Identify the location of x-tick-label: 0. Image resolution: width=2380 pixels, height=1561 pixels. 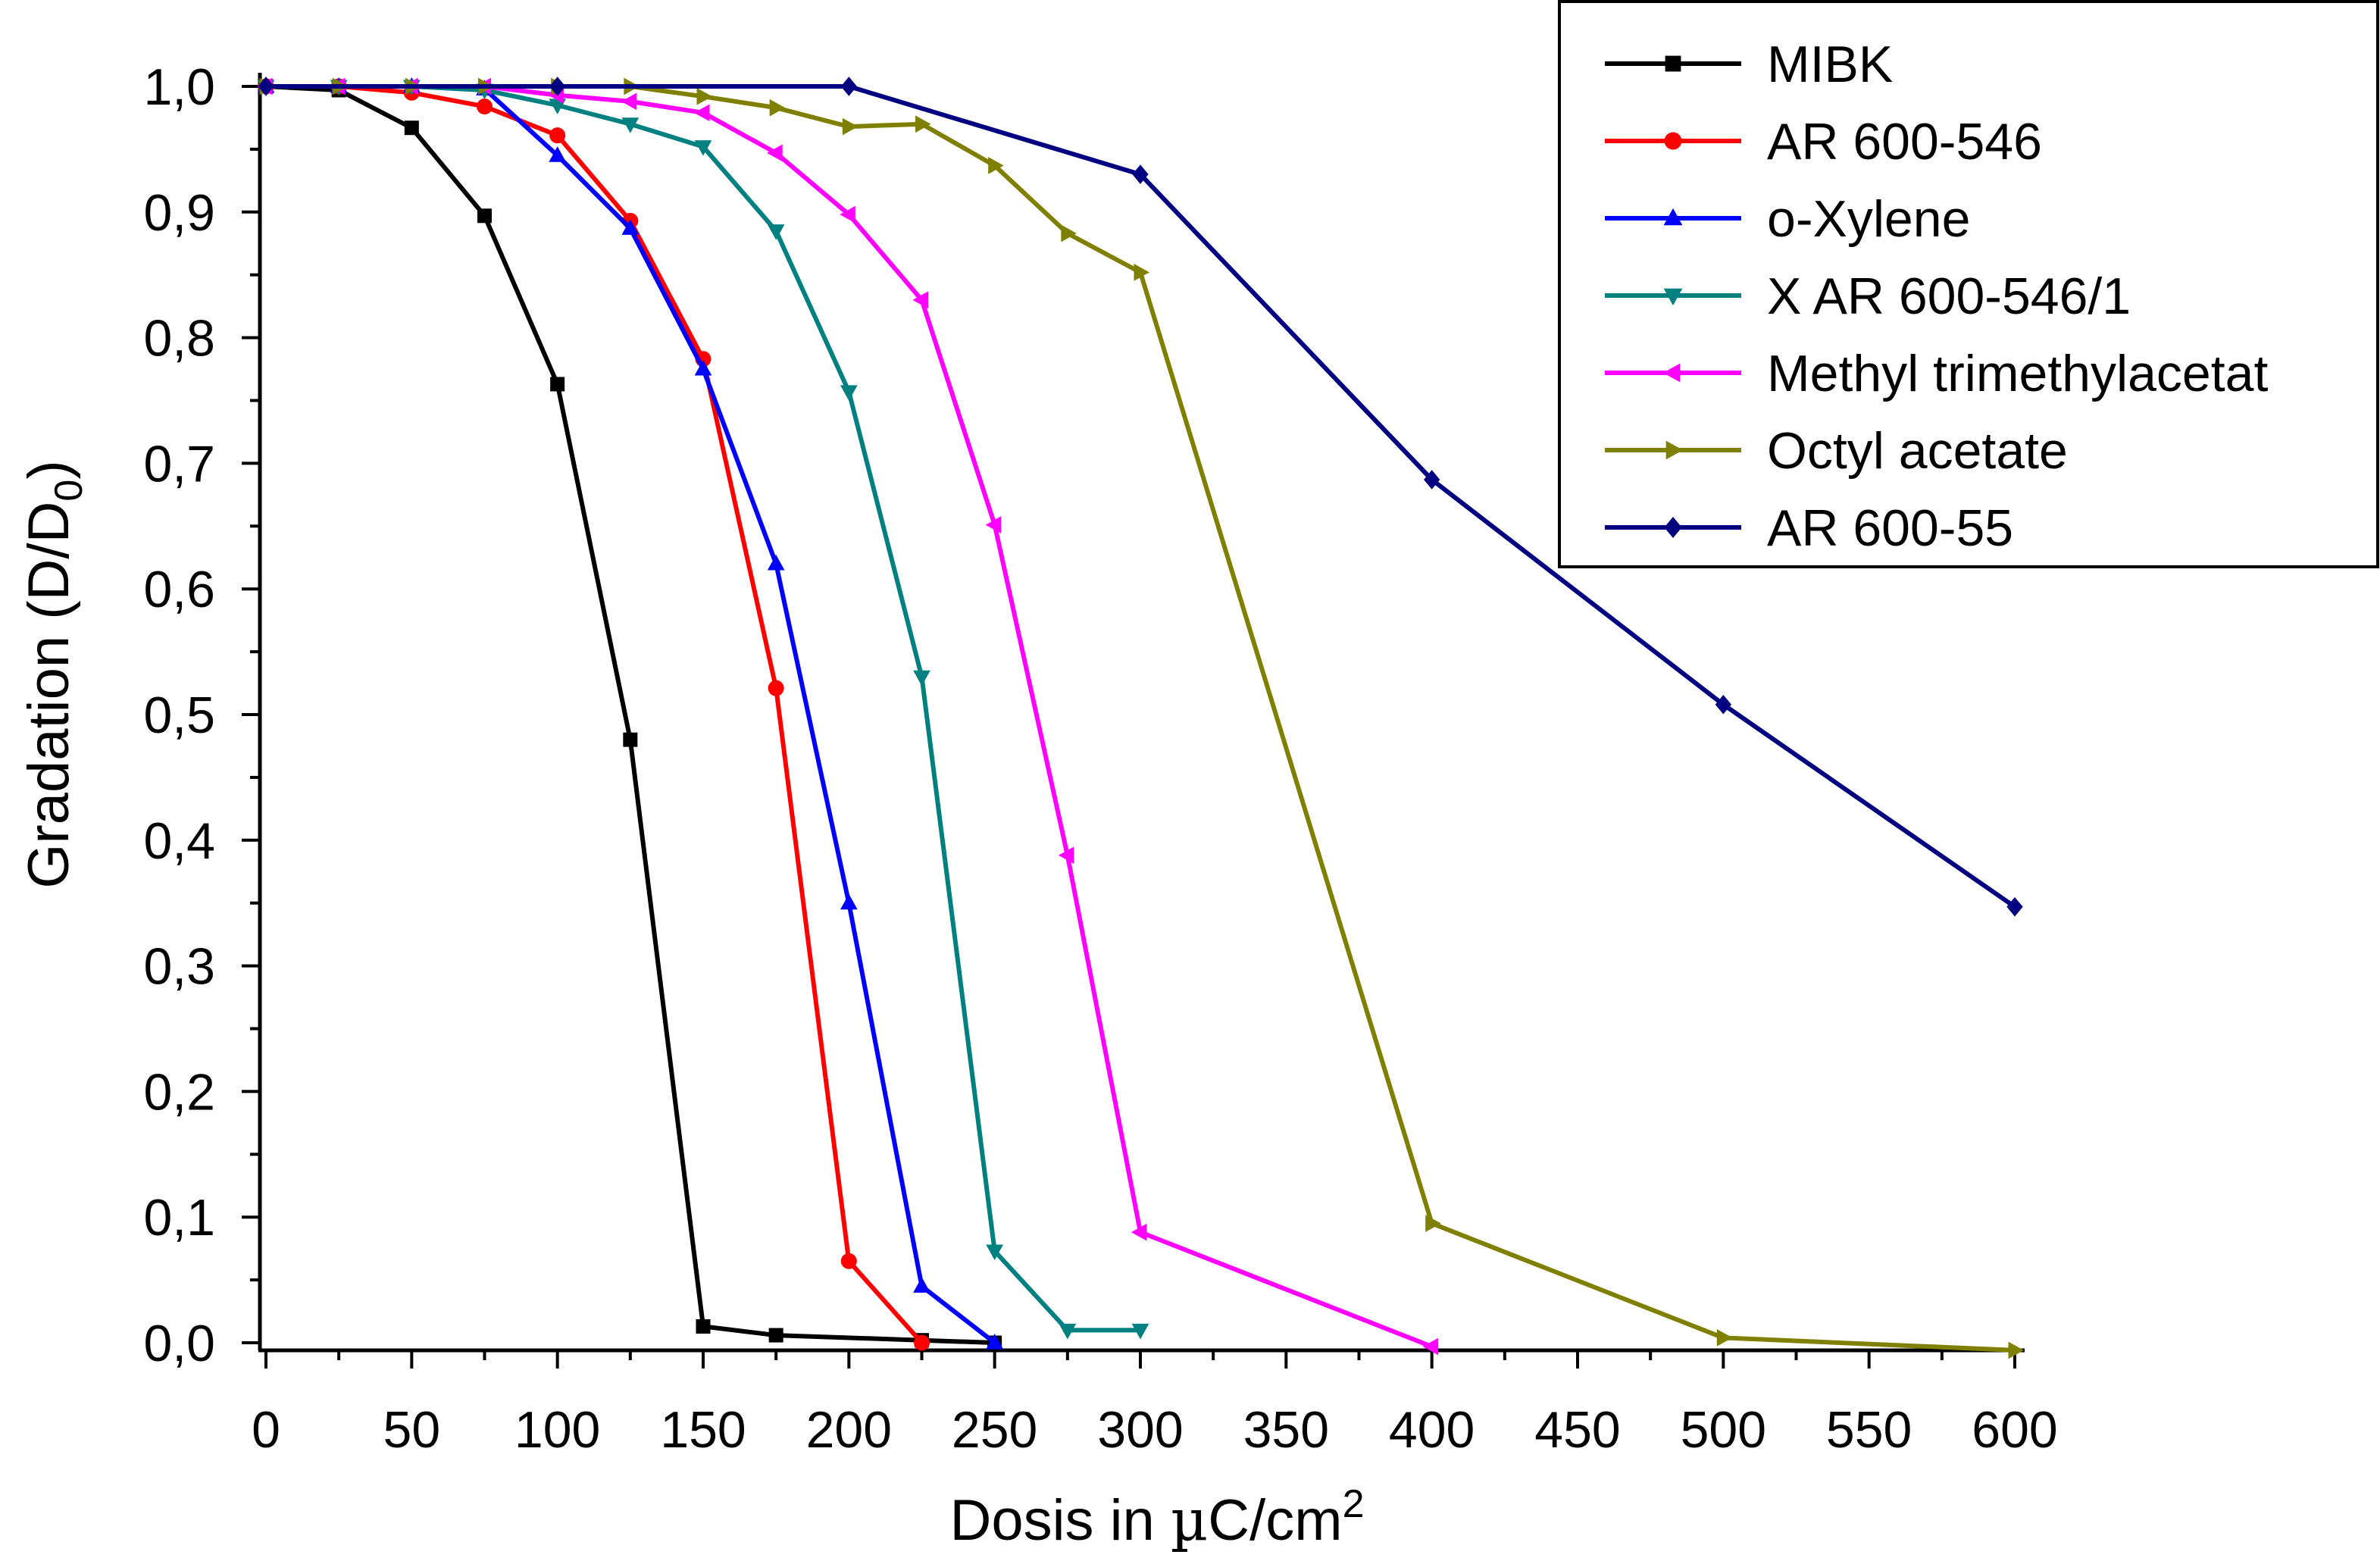
(266, 1430).